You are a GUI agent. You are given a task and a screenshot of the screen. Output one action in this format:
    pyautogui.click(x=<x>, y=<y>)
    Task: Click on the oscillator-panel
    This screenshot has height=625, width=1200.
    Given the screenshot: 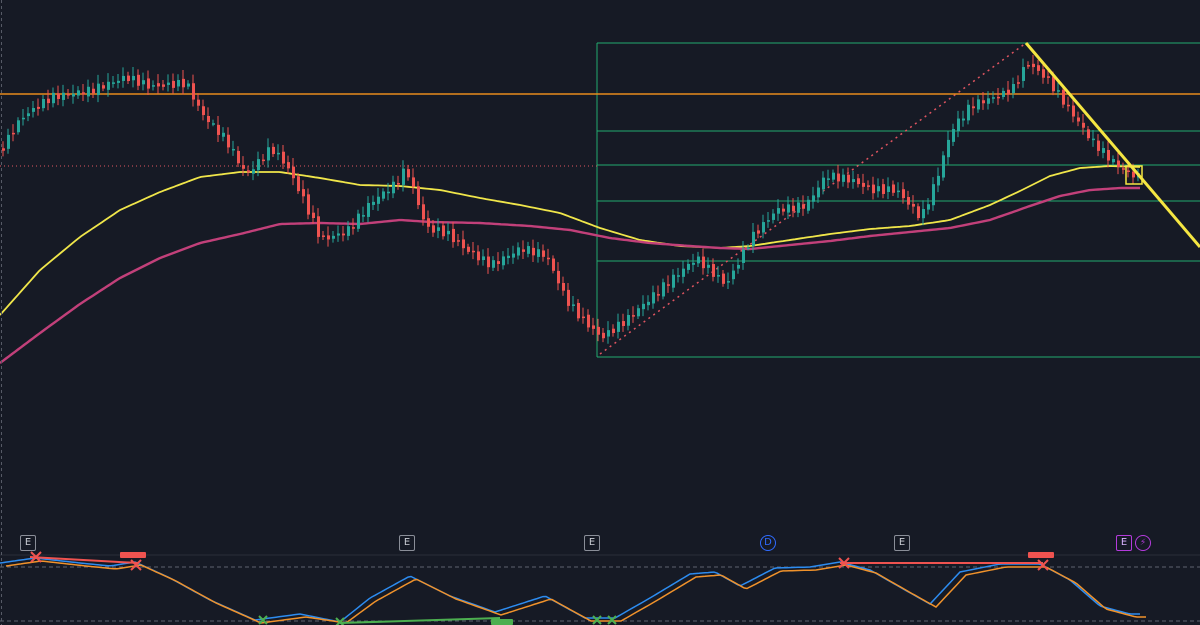 What is the action you would take?
    pyautogui.click(x=600, y=588)
    